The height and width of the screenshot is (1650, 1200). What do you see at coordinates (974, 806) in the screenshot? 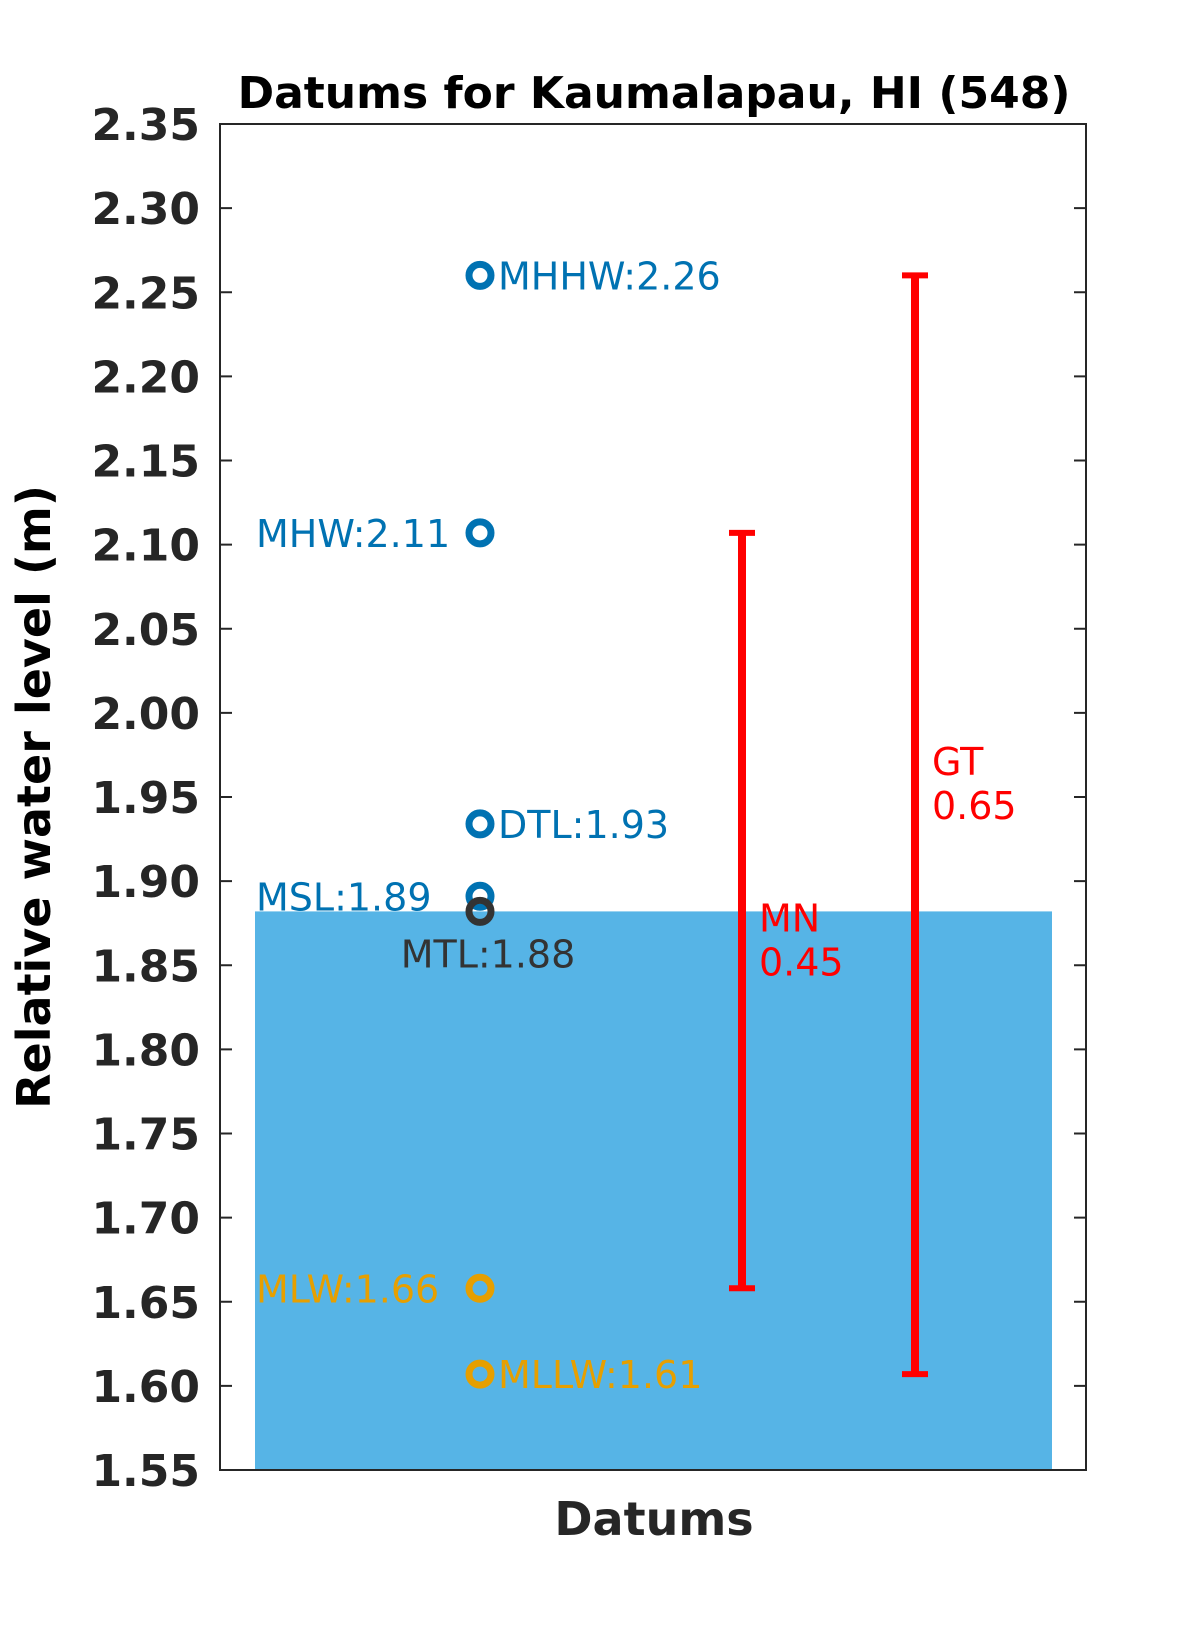
I see `range-value-label: 0.65` at bounding box center [974, 806].